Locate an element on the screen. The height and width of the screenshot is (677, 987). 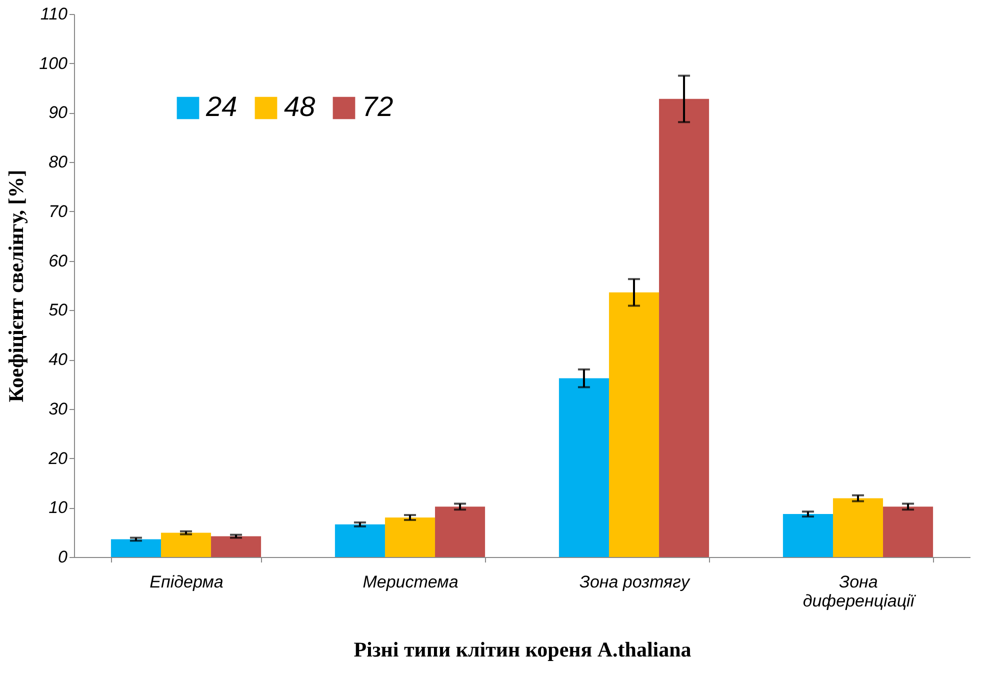
y-tick-label: 10 is located at coordinates (58, 508).